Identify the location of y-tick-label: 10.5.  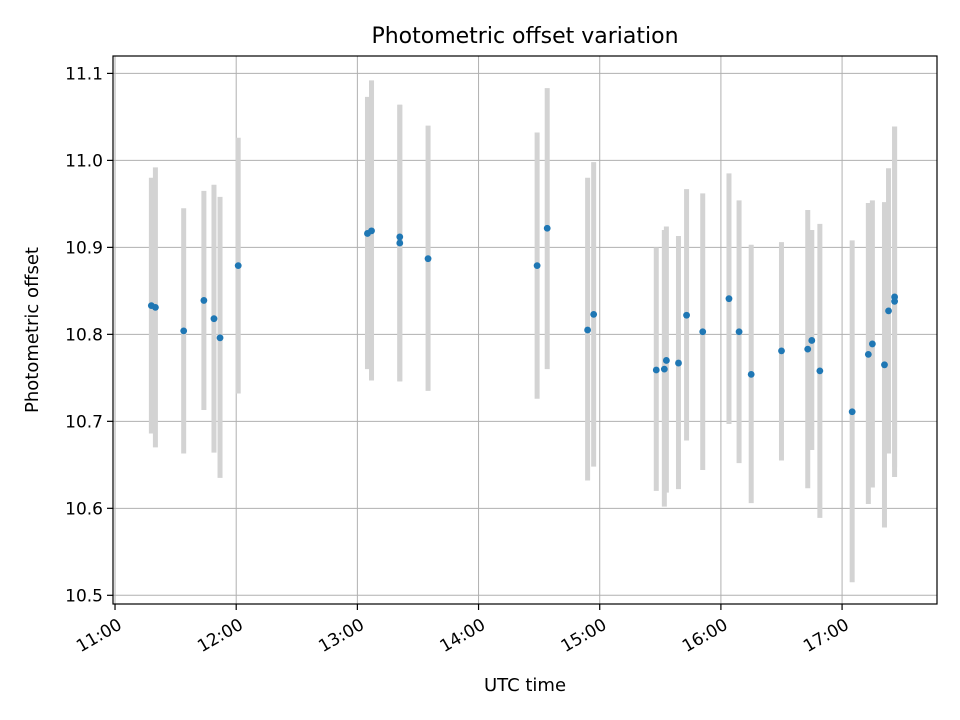
(84, 596).